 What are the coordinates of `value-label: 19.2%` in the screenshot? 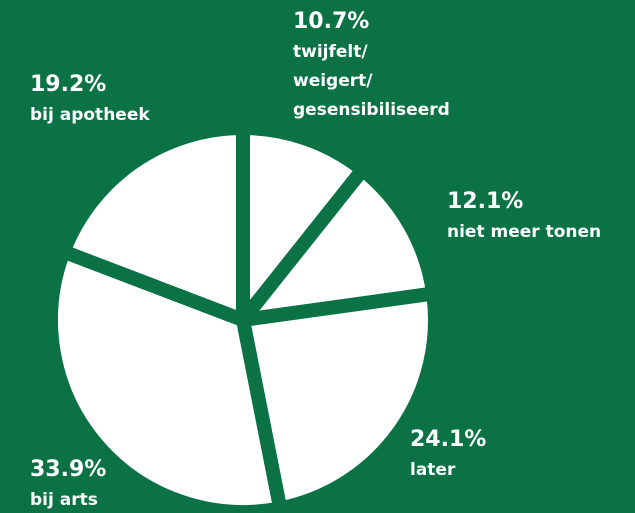 It's located at (68, 84).